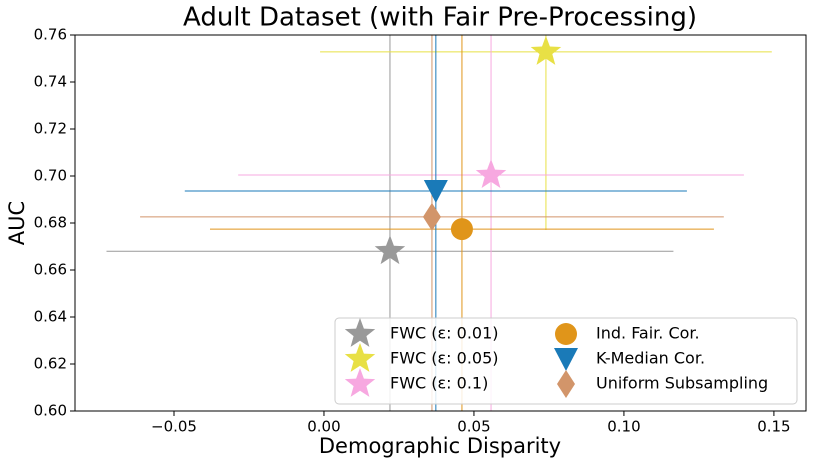 The width and height of the screenshot is (814, 465). I want to click on x-axis-label: Demographic Disparity, so click(440, 446).